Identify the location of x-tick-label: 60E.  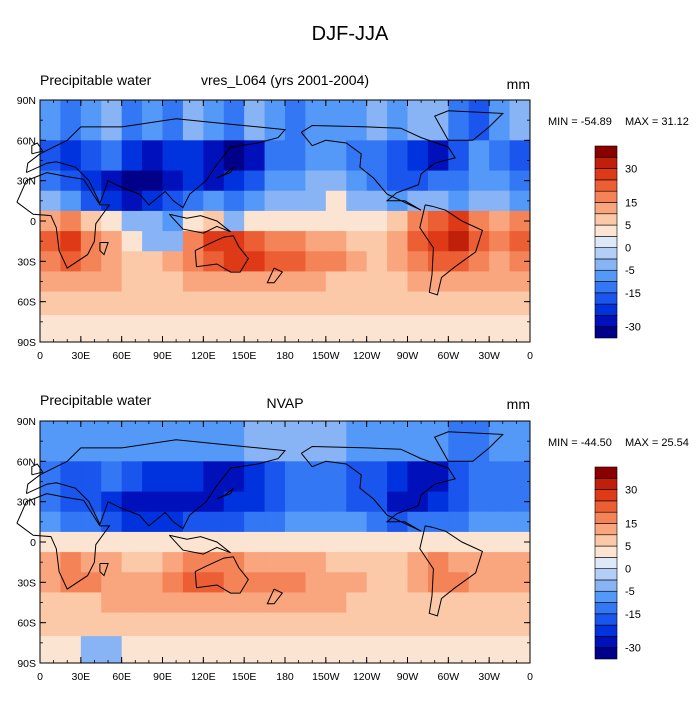
(121, 356).